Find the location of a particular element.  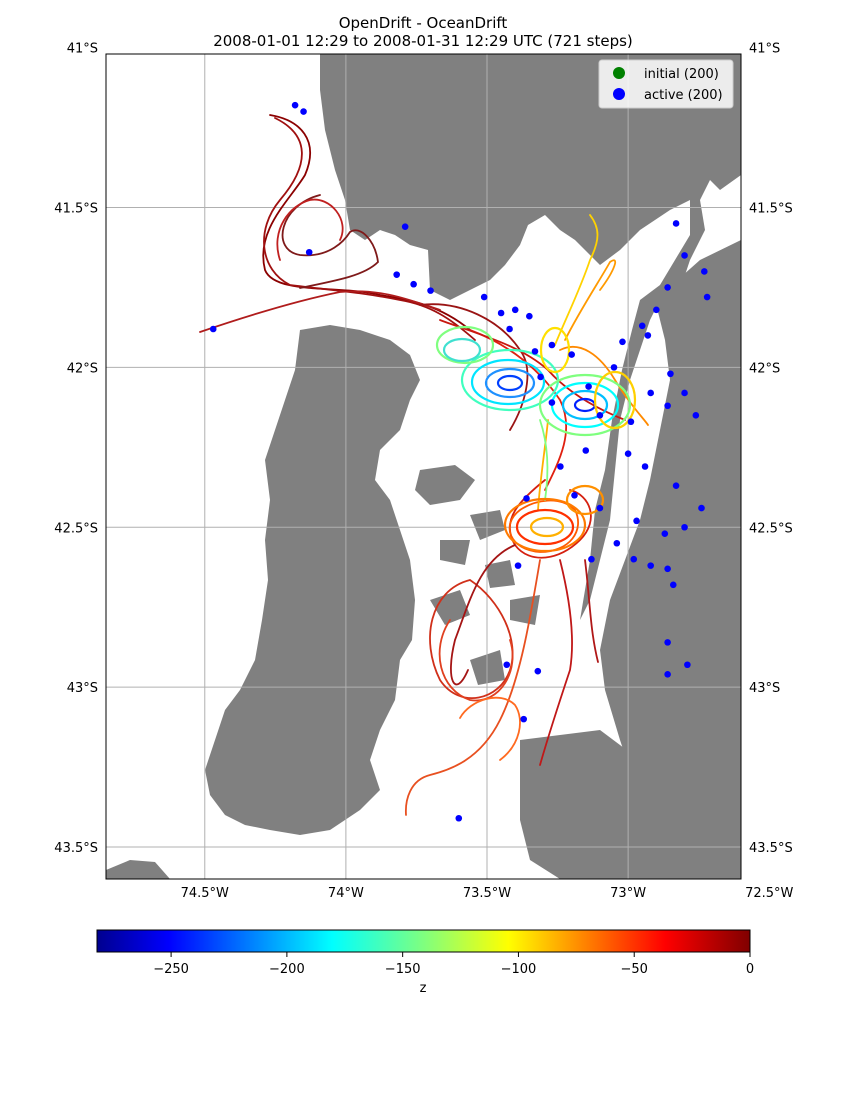

land-south-tip is located at coordinates (138, 869).